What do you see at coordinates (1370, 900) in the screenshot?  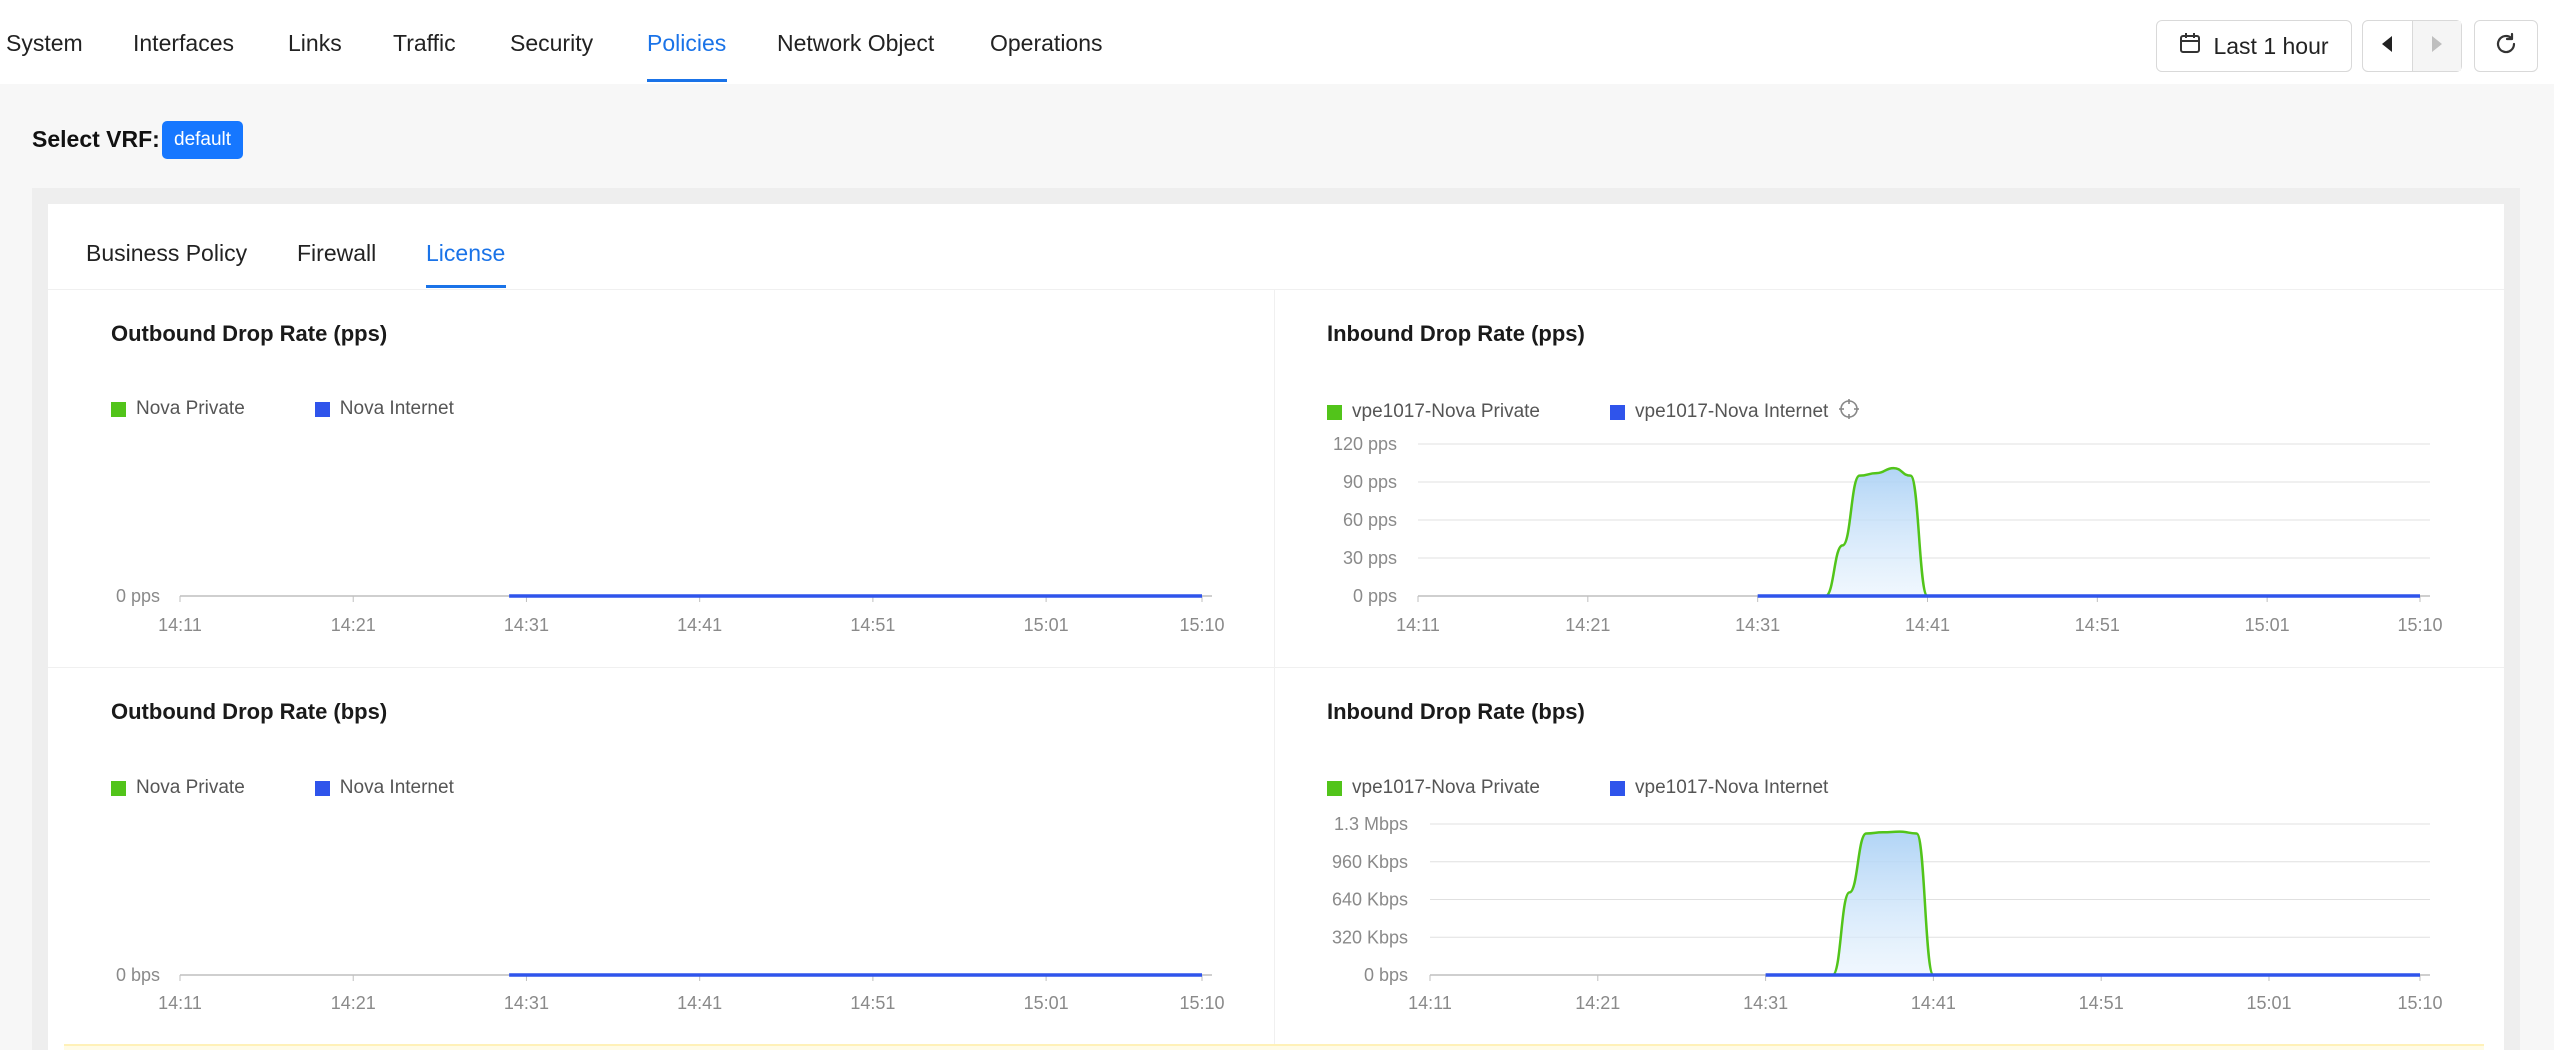 I see `y-tick-label: 640 Kbps` at bounding box center [1370, 900].